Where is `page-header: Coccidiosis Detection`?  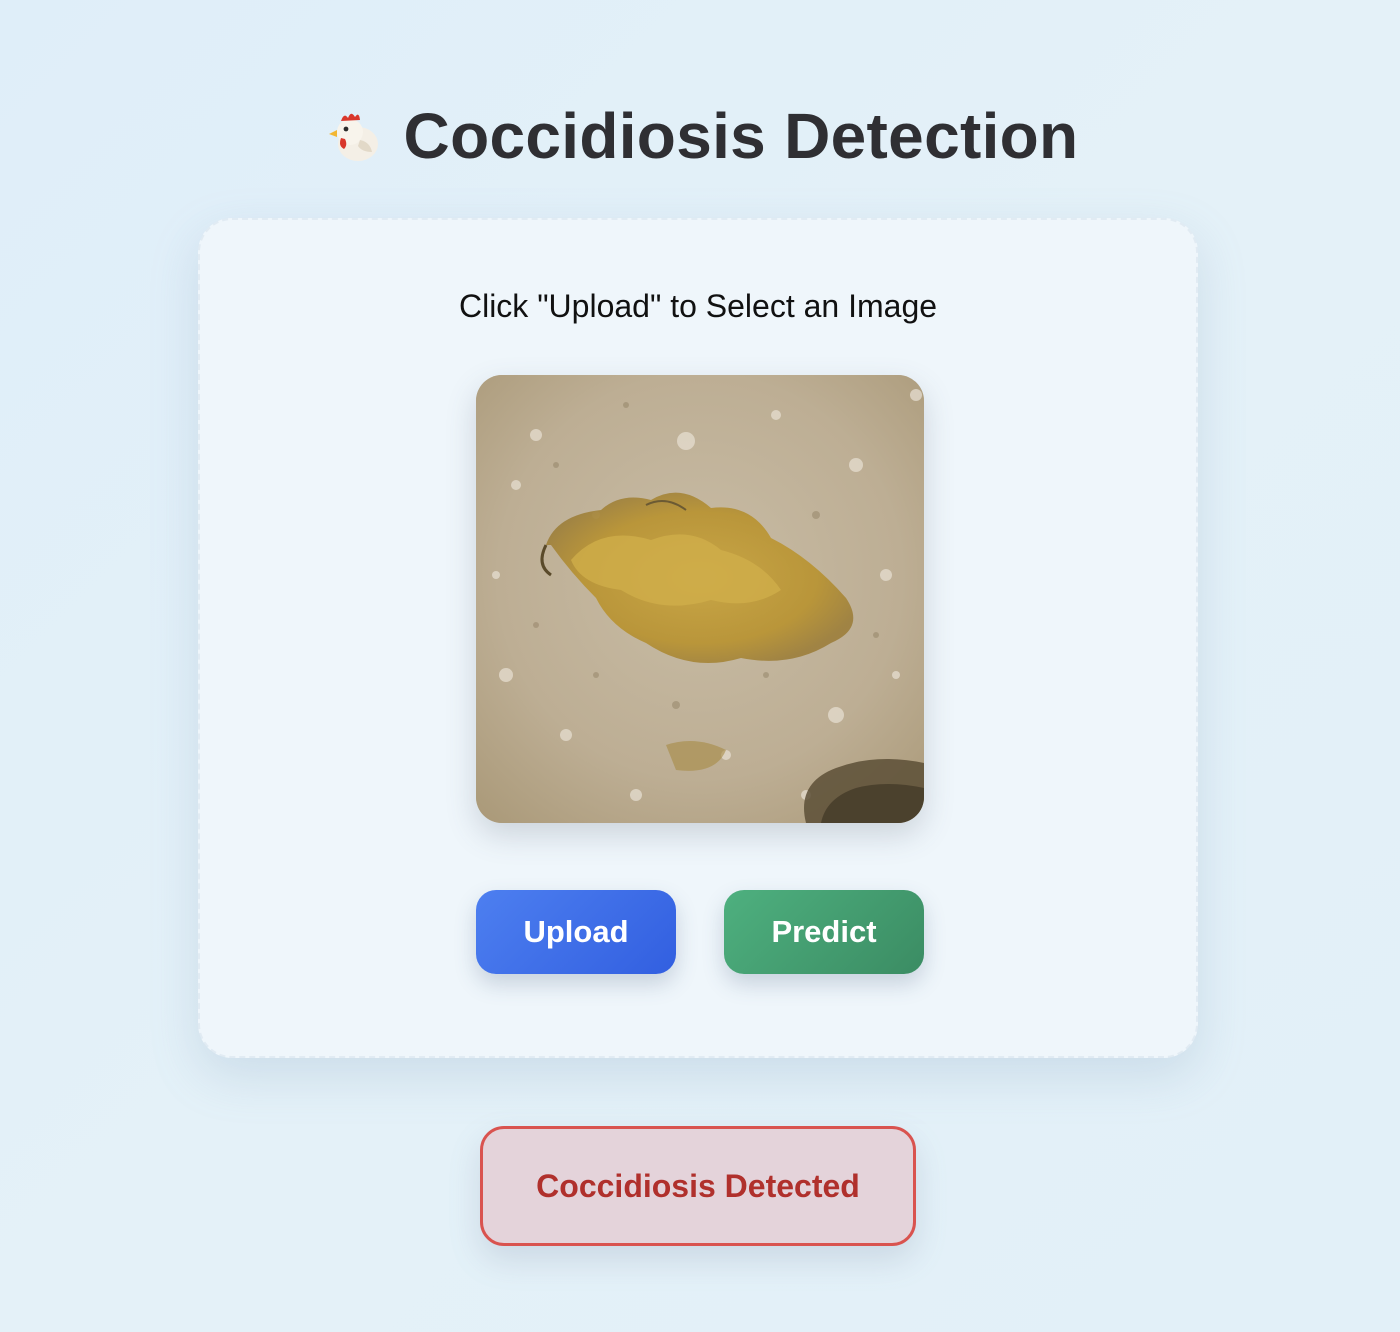
page-header: Coccidiosis Detection is located at coordinates (700, 136).